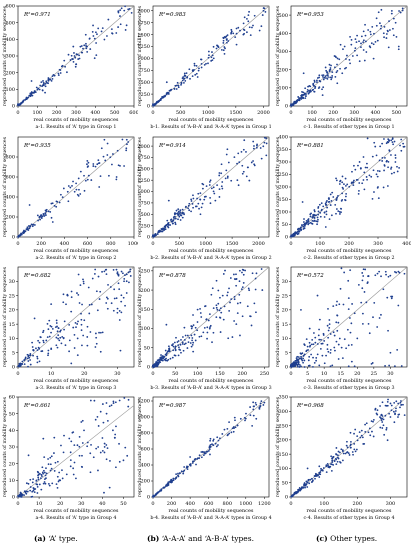  I want to click on x-tick-label: 1000, so click(208, 113).